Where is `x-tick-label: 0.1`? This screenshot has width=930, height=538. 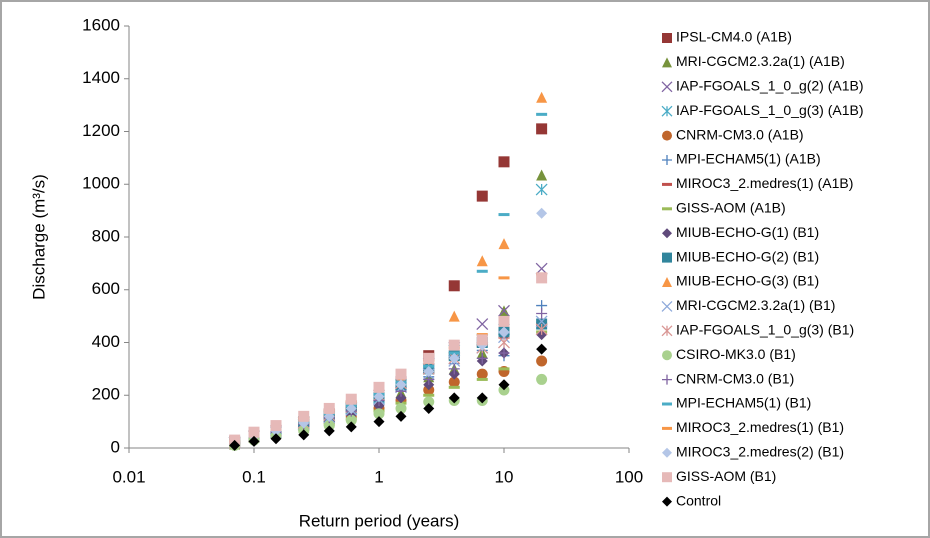 x-tick-label: 0.1 is located at coordinates (254, 476).